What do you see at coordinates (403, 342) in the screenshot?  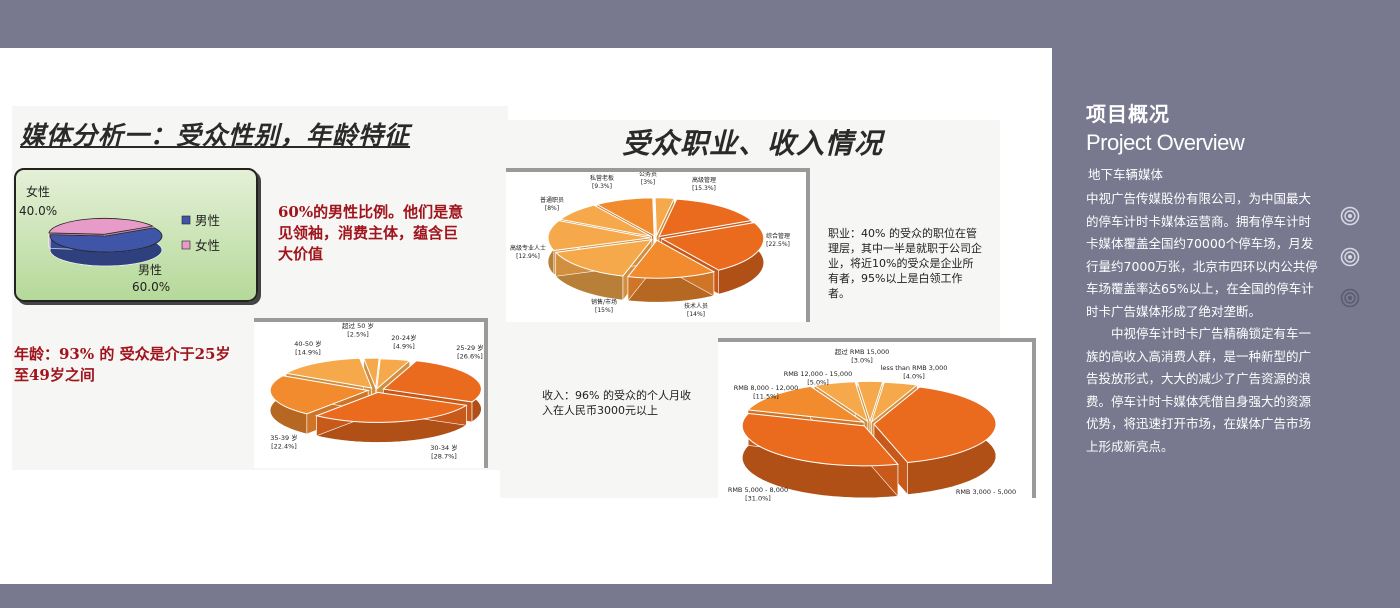 I see `pie-label: 20-24岁[4.9%]` at bounding box center [403, 342].